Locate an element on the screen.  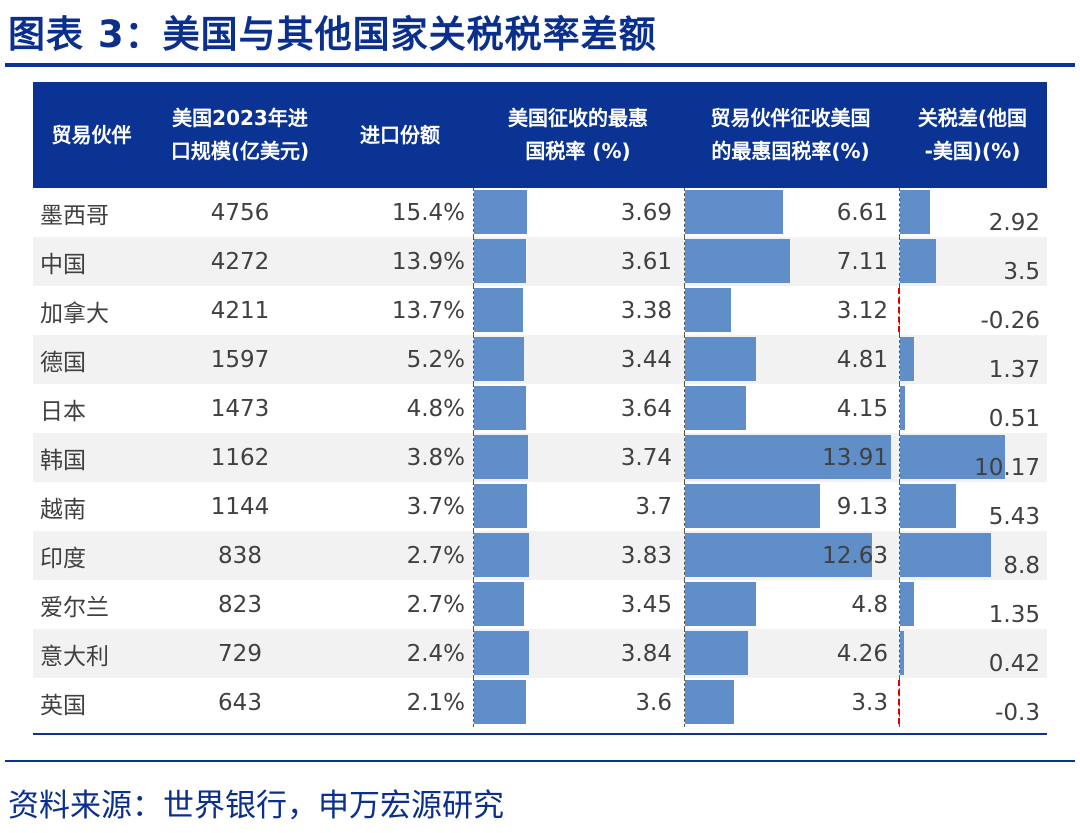
tariff-diff-value: 1.37 is located at coordinates (1014, 370).